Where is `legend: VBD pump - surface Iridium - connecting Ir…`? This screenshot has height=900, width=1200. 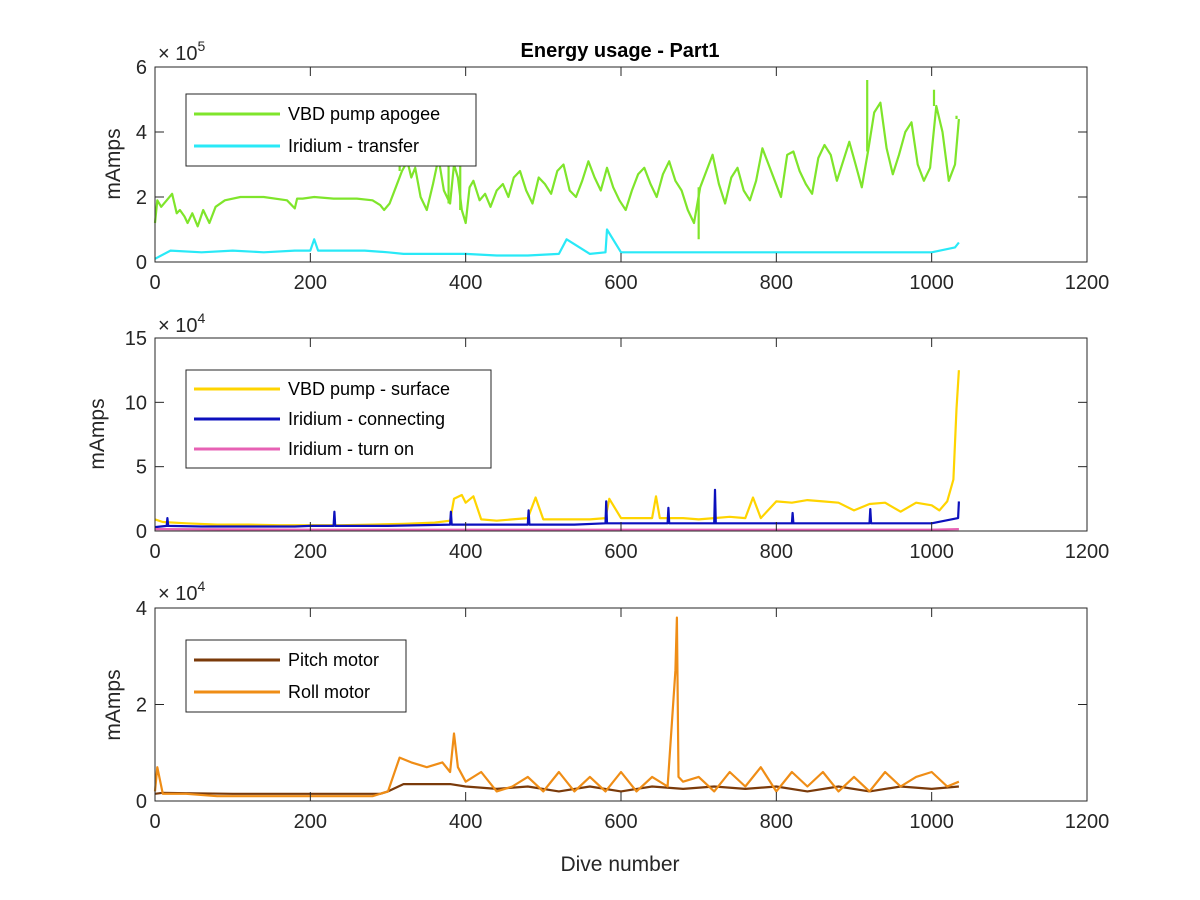 legend: VBD pump - surface Iridium - connecting Ir… is located at coordinates (338, 419).